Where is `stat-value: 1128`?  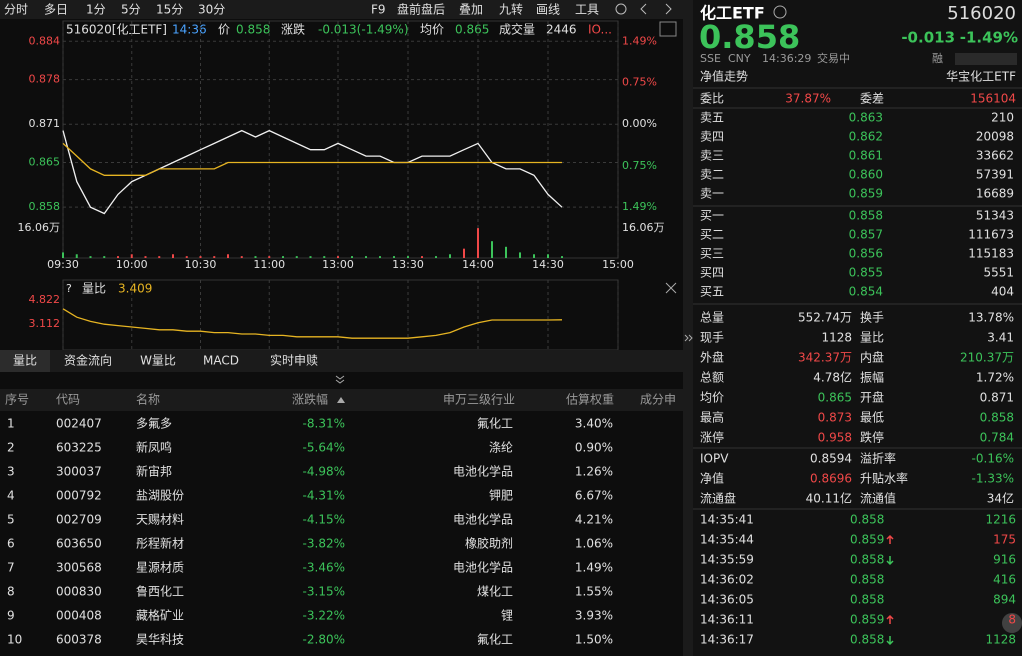 stat-value: 1128 is located at coordinates (836, 338).